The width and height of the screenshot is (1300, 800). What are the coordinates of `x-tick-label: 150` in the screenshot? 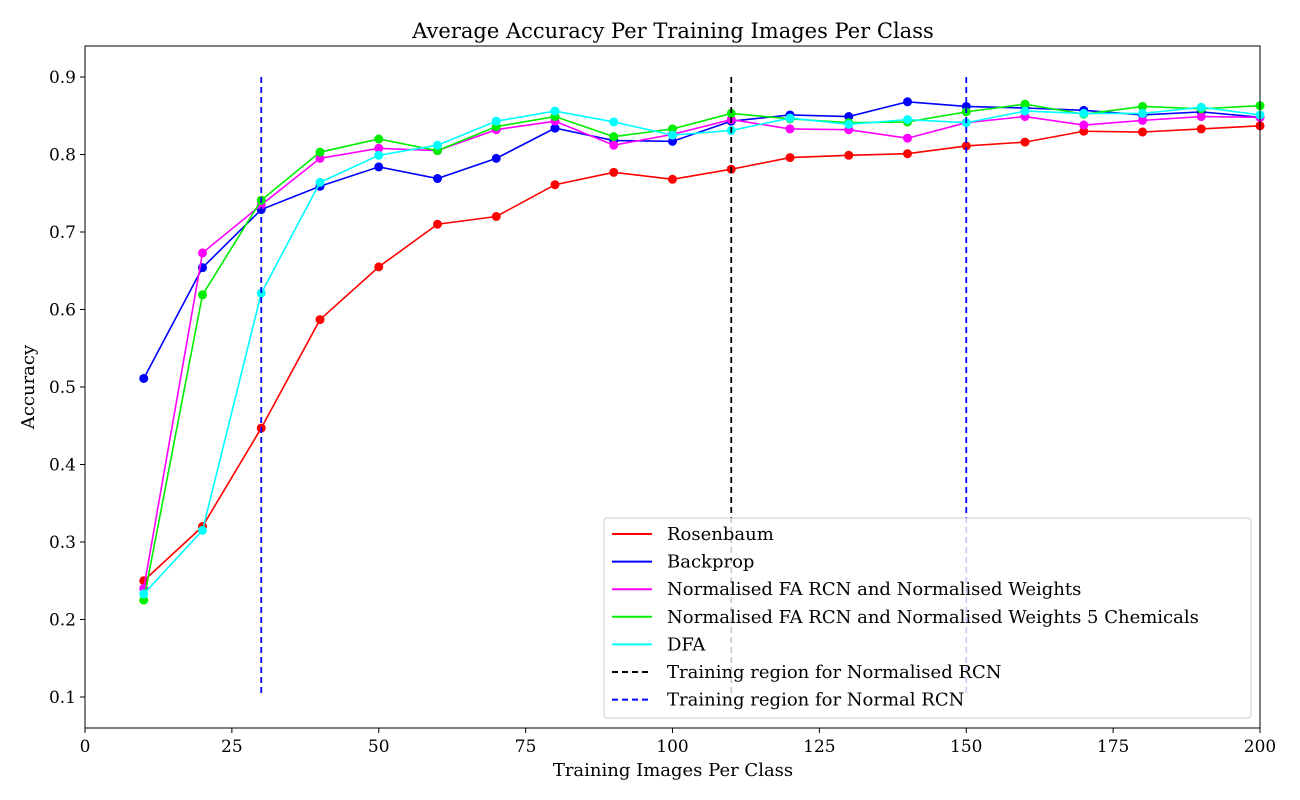 It's located at (966, 747).